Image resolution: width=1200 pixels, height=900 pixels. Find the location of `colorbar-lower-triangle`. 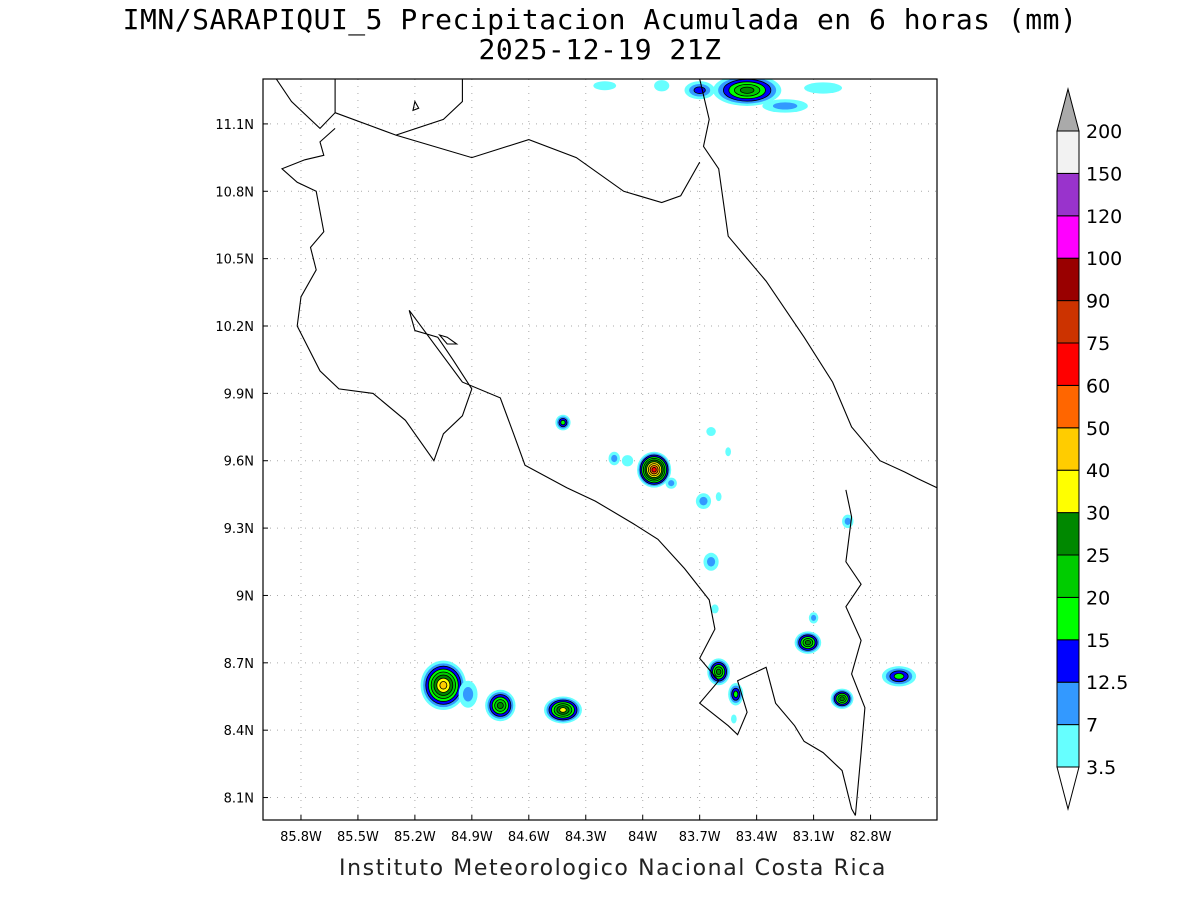

colorbar-lower-triangle is located at coordinates (1068, 788).